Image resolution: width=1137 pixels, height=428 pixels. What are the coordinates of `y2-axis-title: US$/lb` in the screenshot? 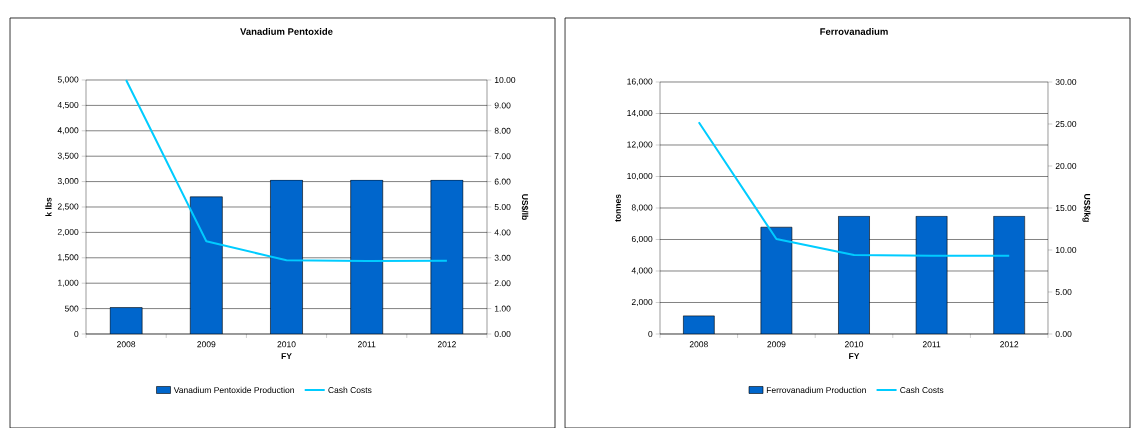 It's located at (525, 207).